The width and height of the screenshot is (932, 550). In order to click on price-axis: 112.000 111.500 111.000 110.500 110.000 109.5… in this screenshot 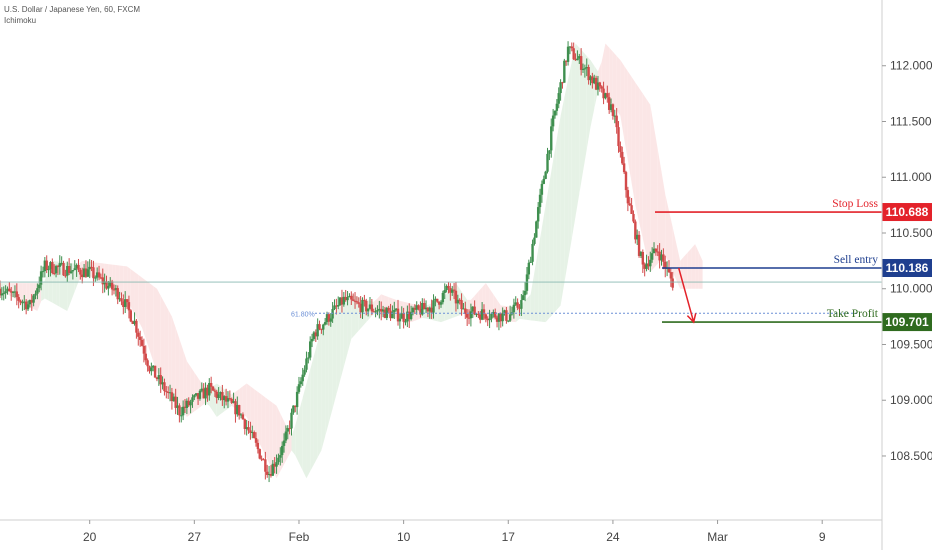, I will do `click(907, 261)`.